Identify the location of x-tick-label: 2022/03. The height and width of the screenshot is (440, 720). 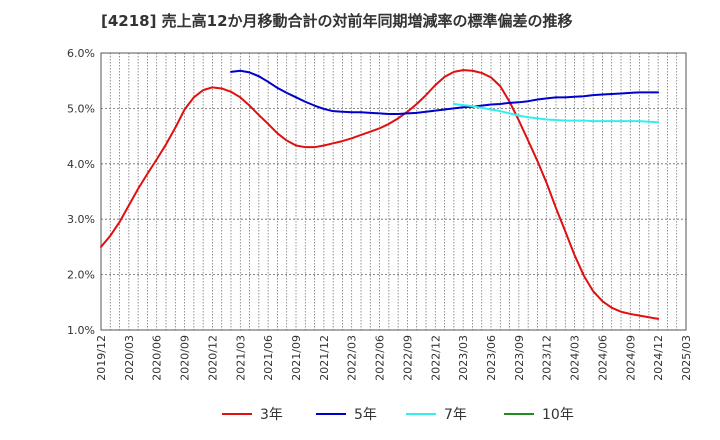
(352, 358).